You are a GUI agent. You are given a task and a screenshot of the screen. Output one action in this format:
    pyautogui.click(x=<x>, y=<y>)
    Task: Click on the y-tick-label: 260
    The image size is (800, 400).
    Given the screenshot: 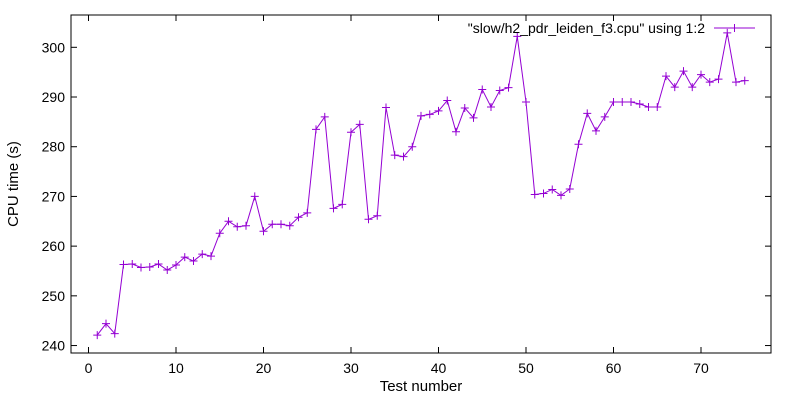 What is the action you would take?
    pyautogui.click(x=54, y=246)
    